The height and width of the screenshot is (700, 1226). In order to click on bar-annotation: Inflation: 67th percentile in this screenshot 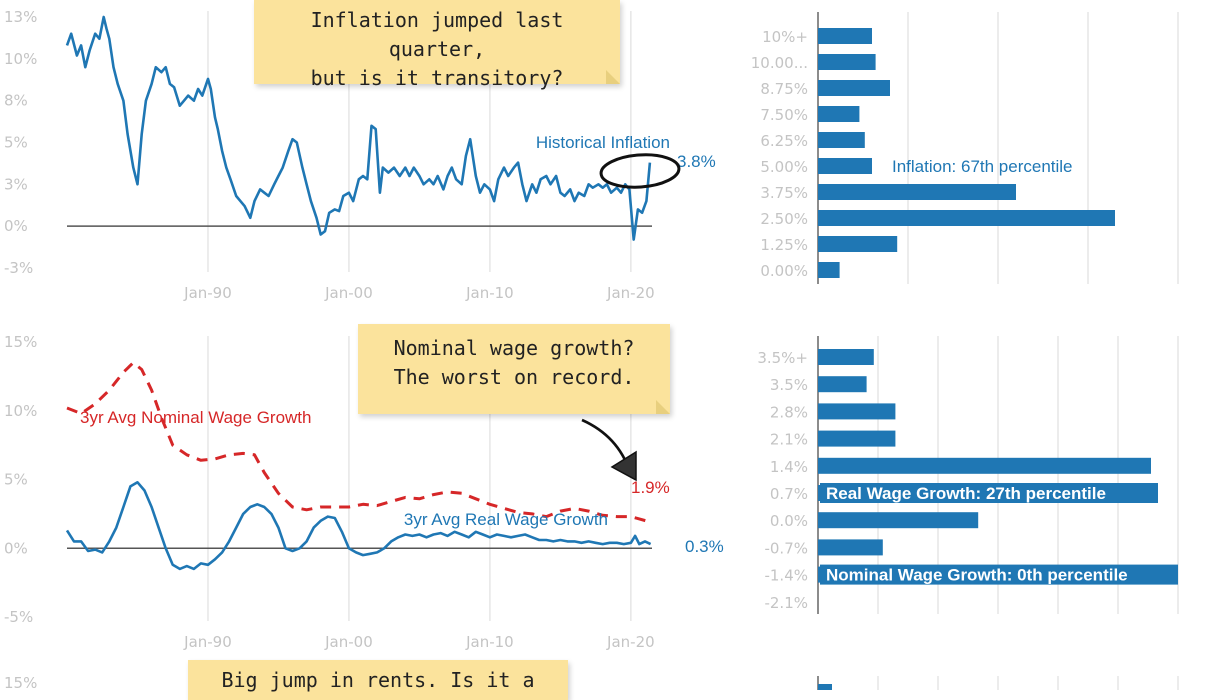, I will do `click(982, 166)`.